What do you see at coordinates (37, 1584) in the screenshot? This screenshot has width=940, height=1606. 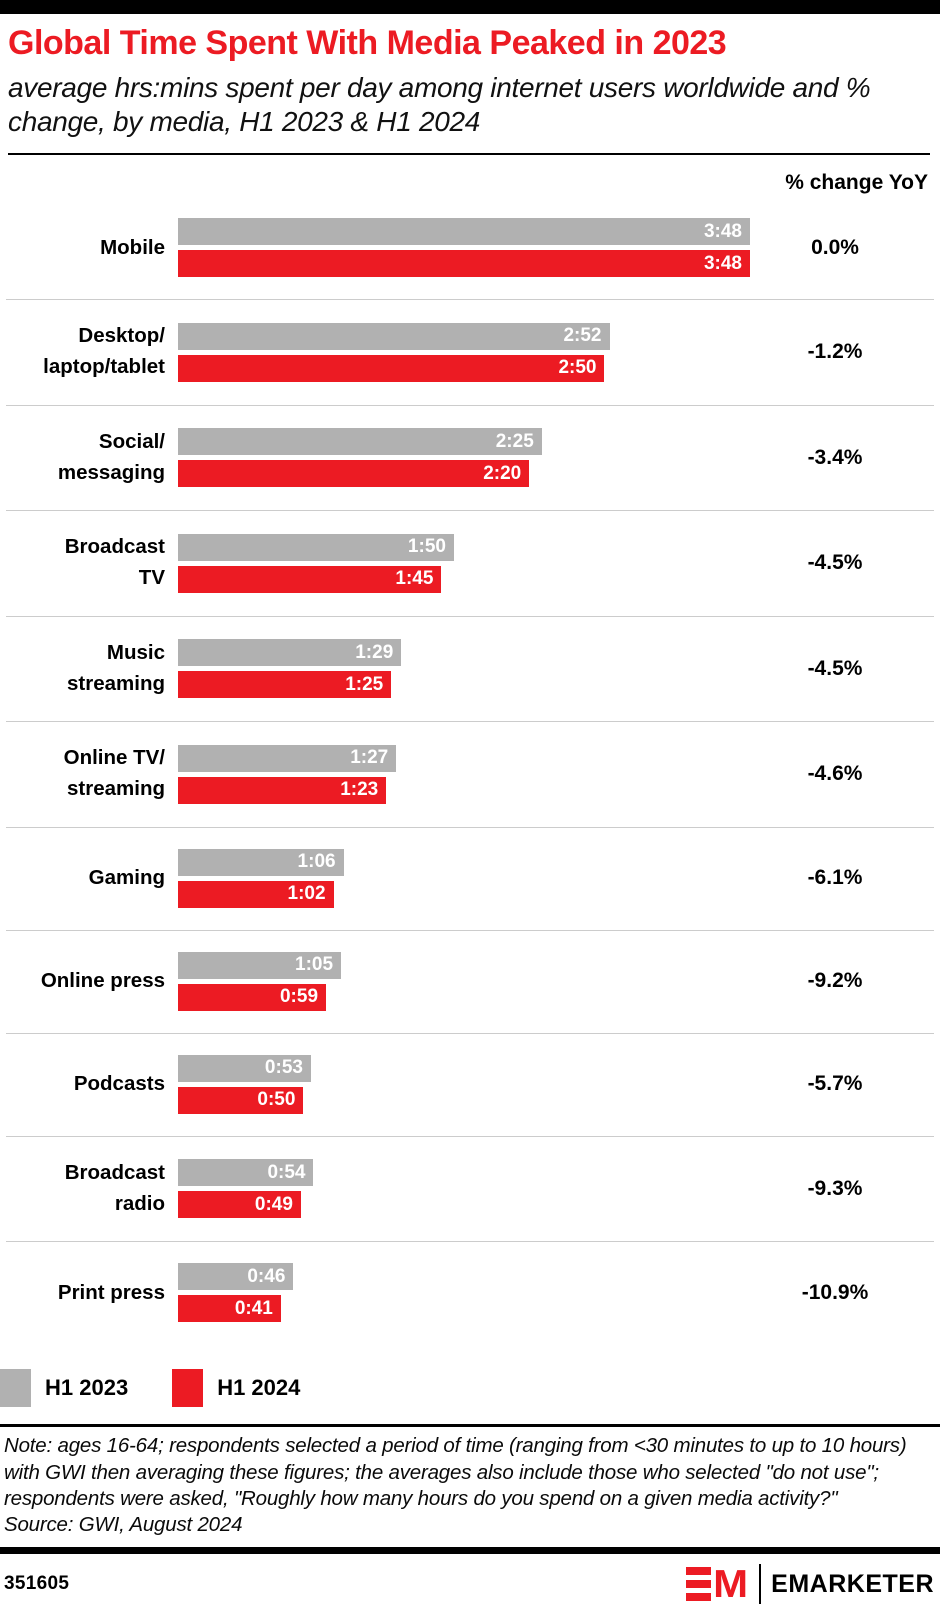 I see `chart-id: 351605` at bounding box center [37, 1584].